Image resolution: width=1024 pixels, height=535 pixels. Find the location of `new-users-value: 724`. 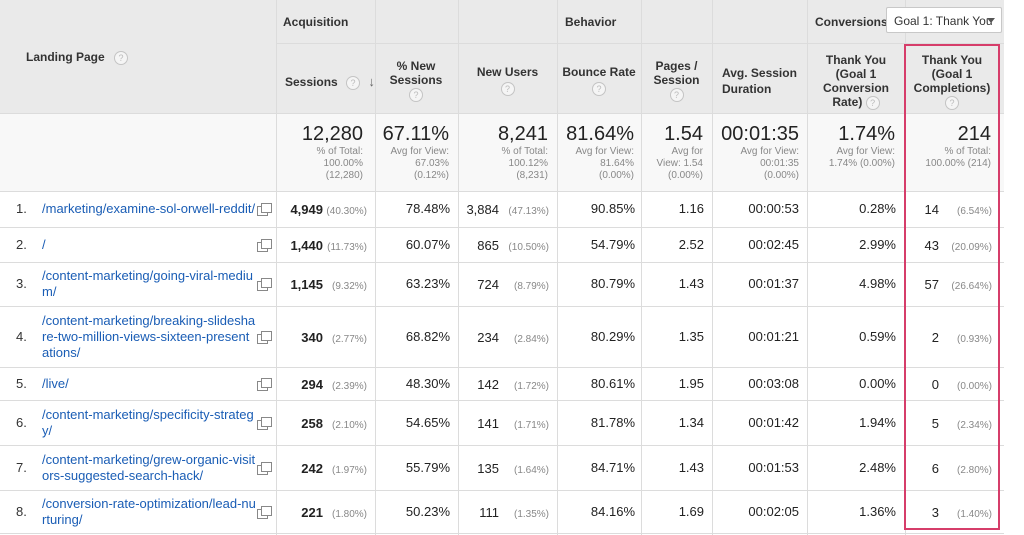

new-users-value: 724 is located at coordinates (488, 284).